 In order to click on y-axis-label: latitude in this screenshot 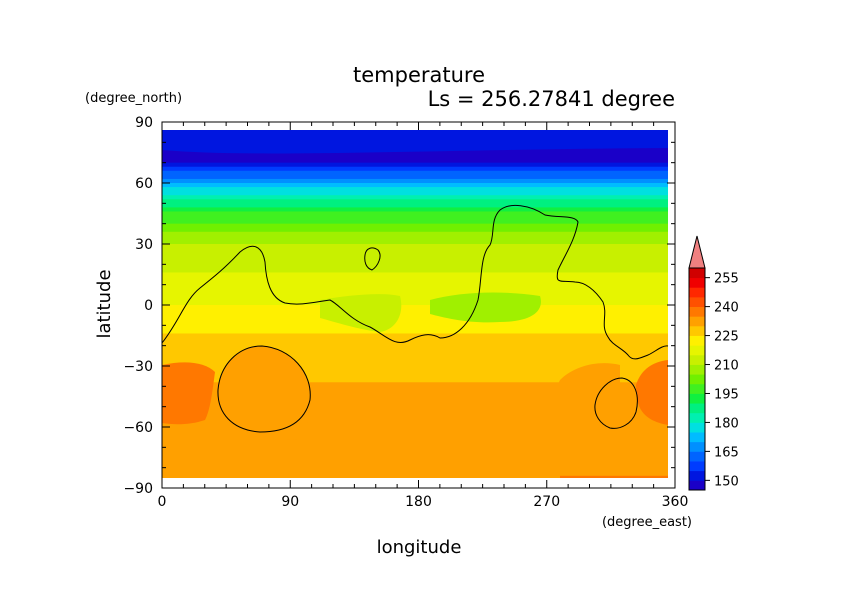, I will do `click(104, 303)`.